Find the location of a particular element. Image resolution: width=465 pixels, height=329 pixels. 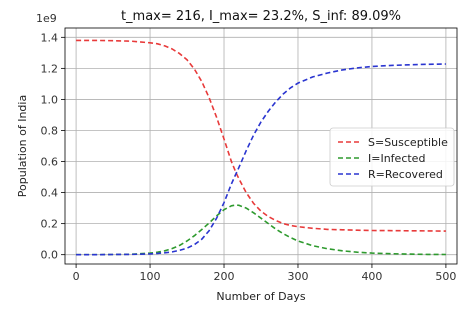

y-tick-label: 1.2 is located at coordinates (50, 68).